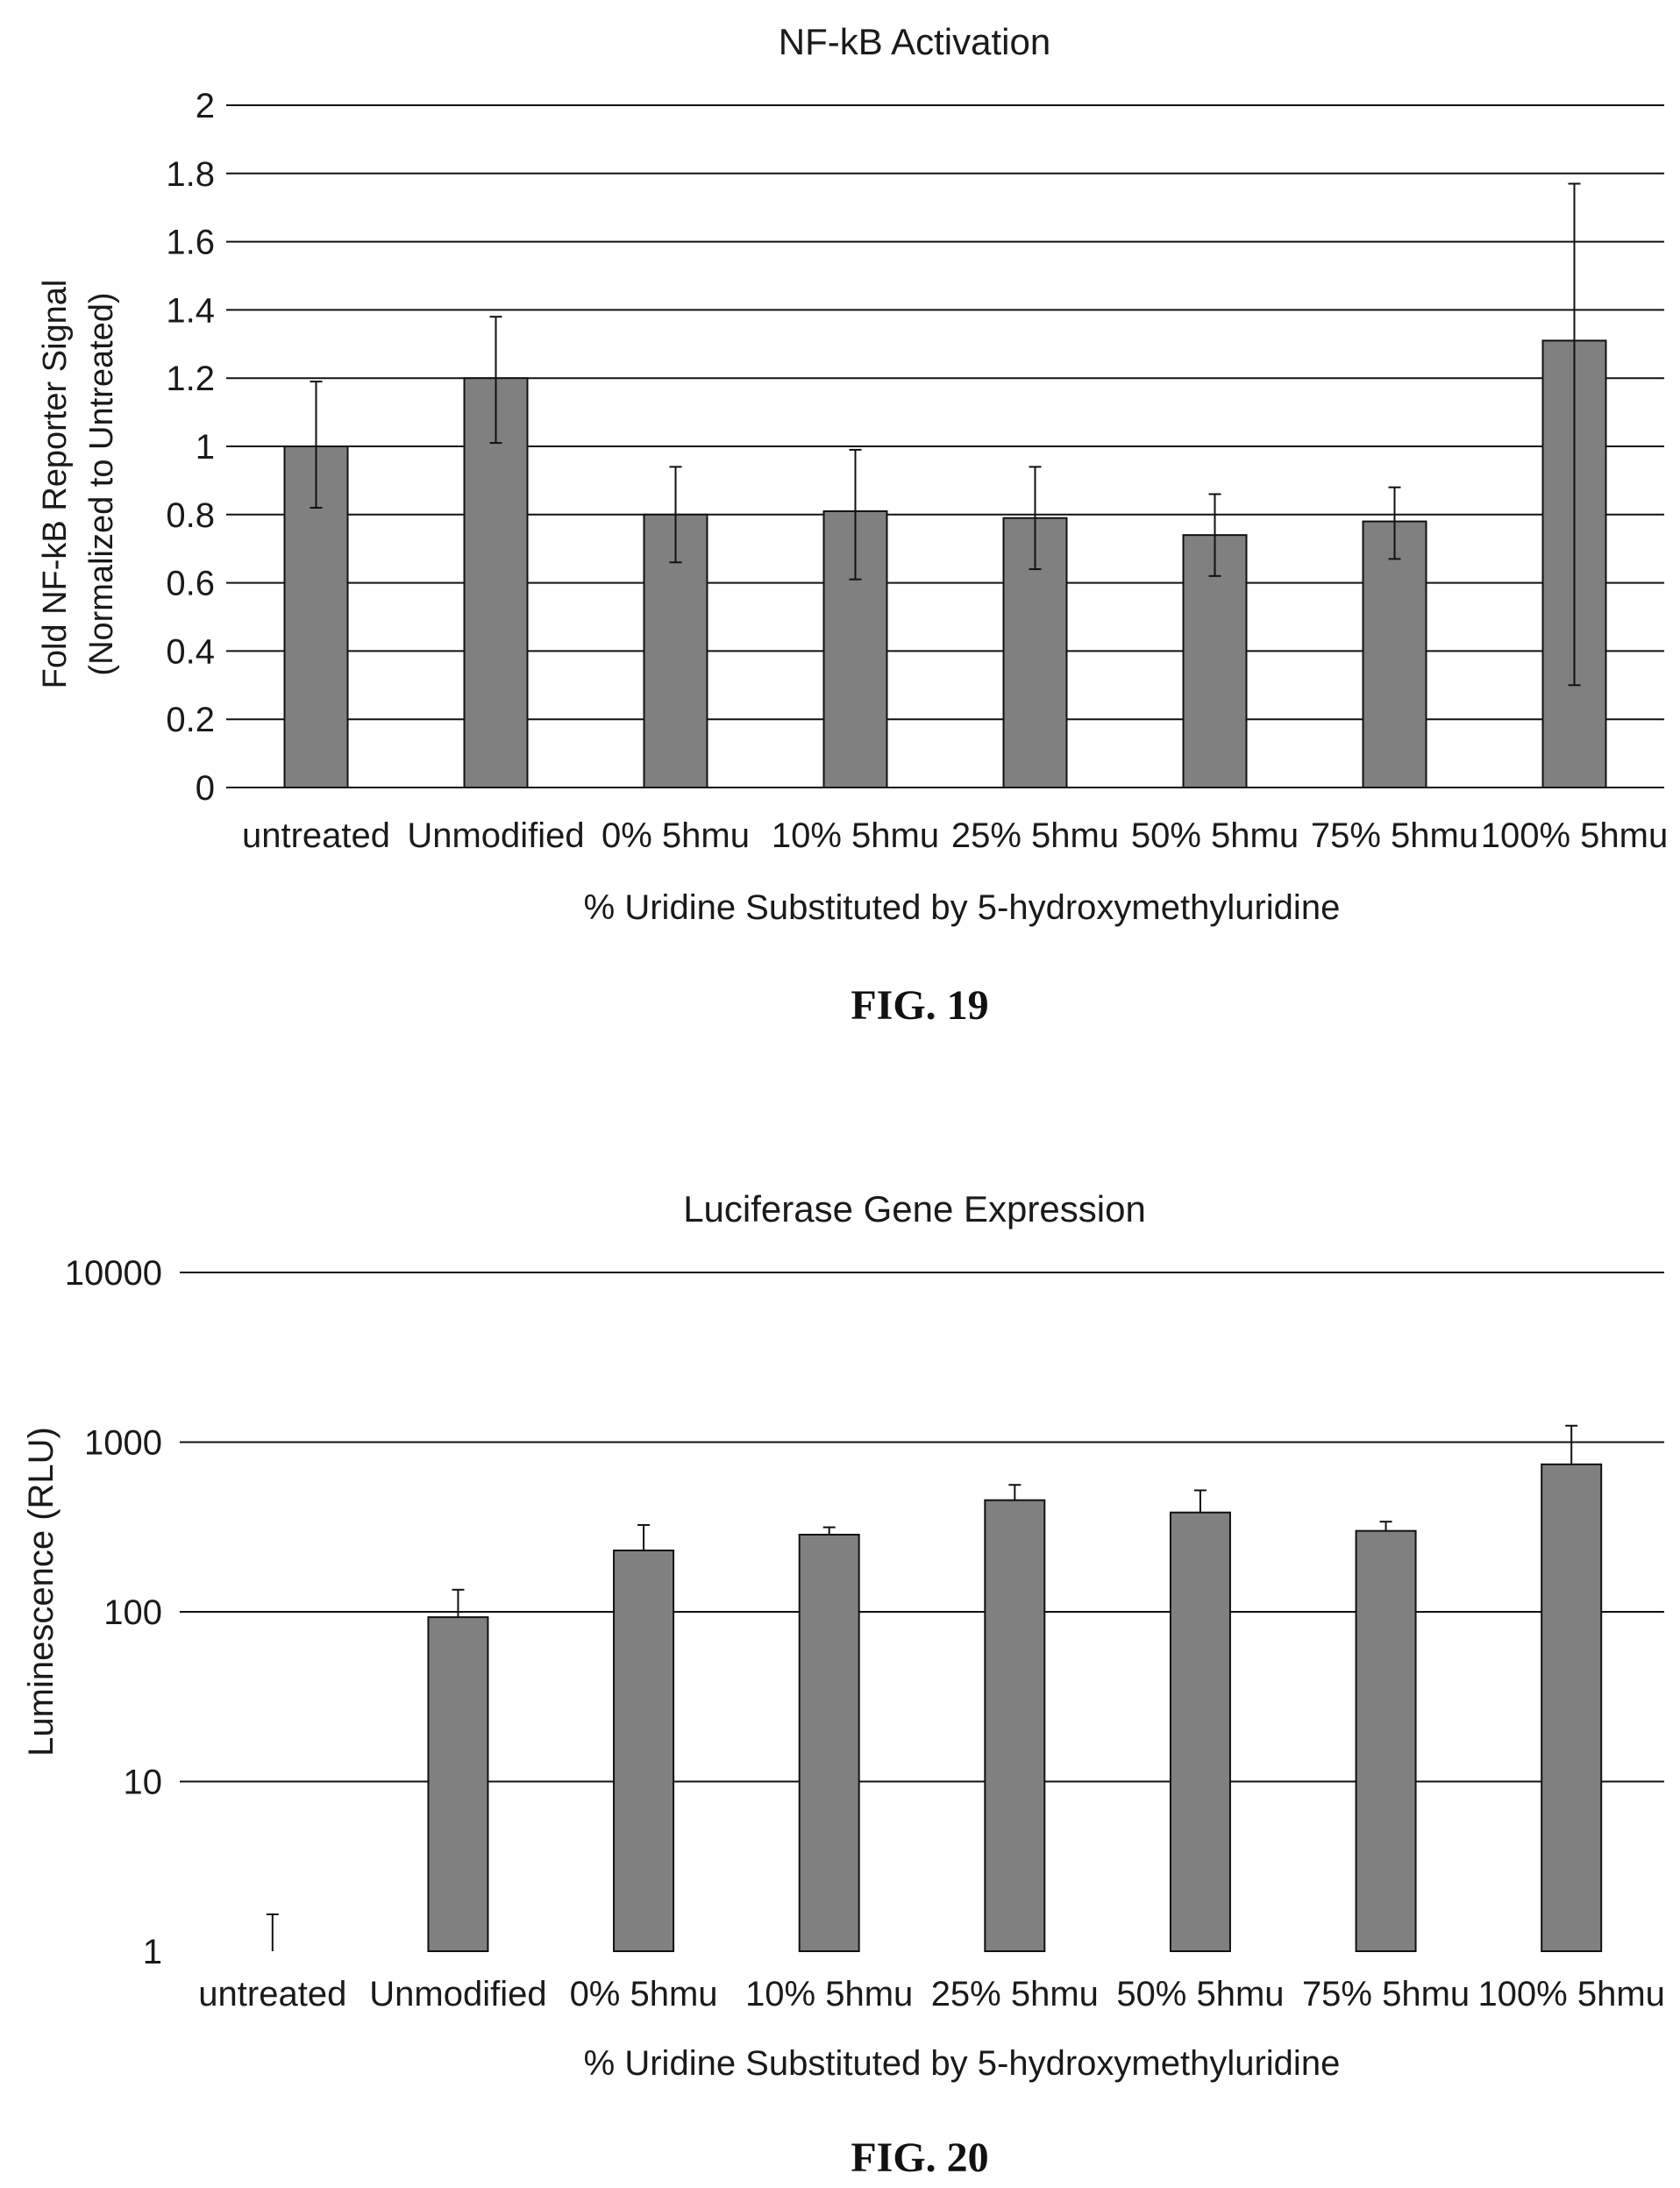 The width and height of the screenshot is (1680, 2188). I want to click on y-tick-label: 0, so click(205, 788).